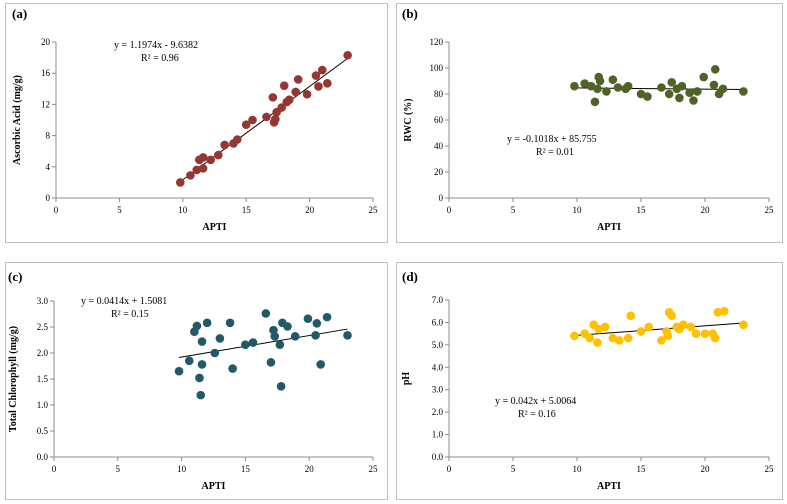  I want to click on y-tick-label: 0.5, so click(43, 431).